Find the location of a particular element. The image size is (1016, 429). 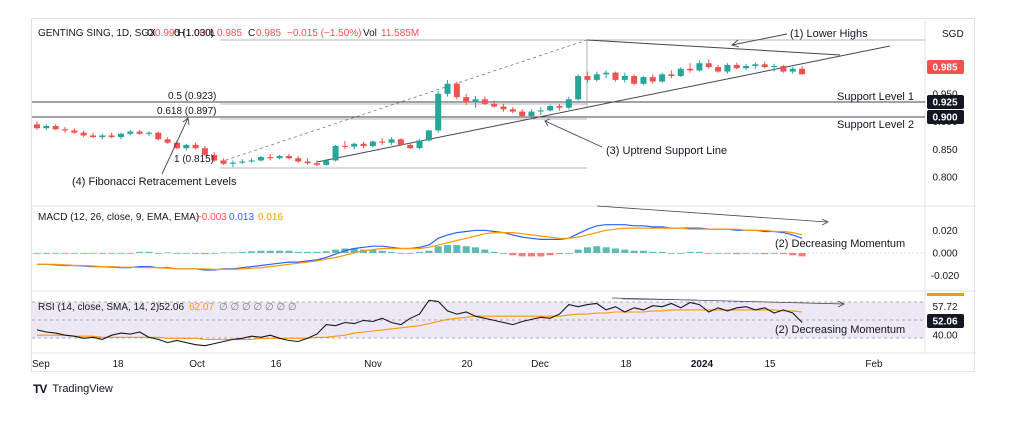

rsi-ma-line is located at coordinates (420, 324).